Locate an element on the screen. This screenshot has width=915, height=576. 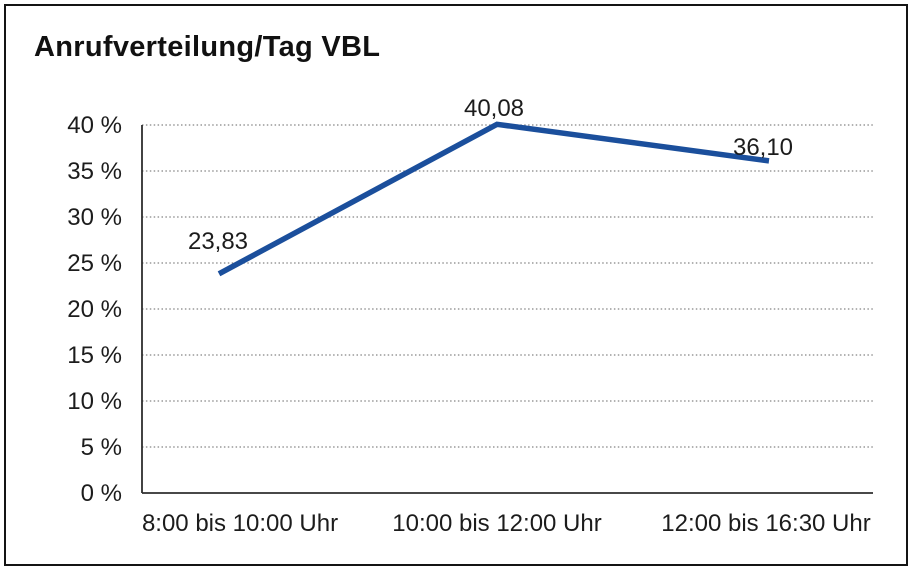
chart-title: Anrufverteilung/Tag VBL is located at coordinates (207, 47).